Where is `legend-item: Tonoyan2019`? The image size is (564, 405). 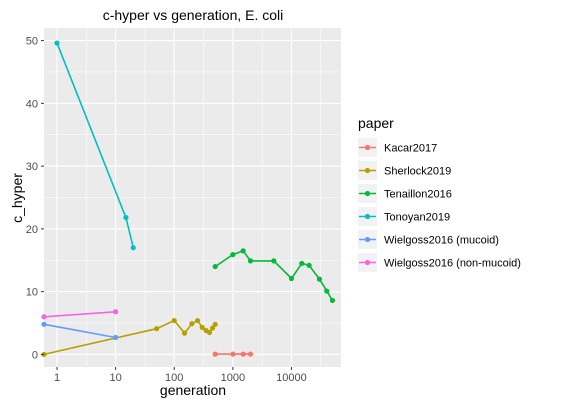
legend-item: Tonoyan2019 is located at coordinates (404, 216).